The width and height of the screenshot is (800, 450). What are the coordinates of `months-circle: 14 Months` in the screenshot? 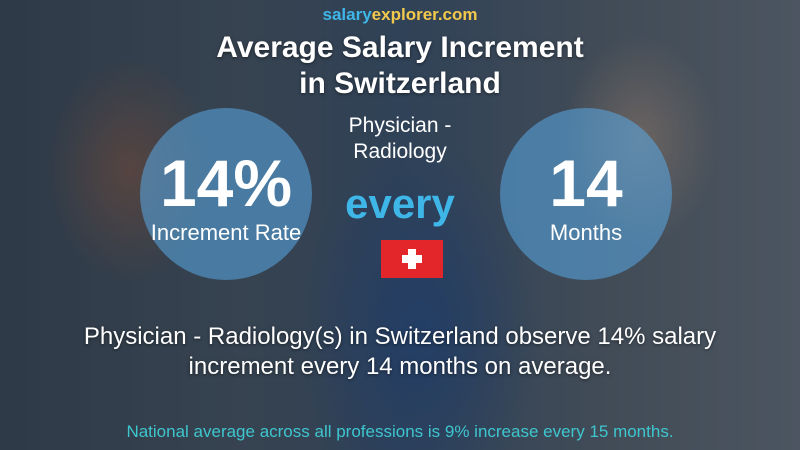 It's located at (586, 194).